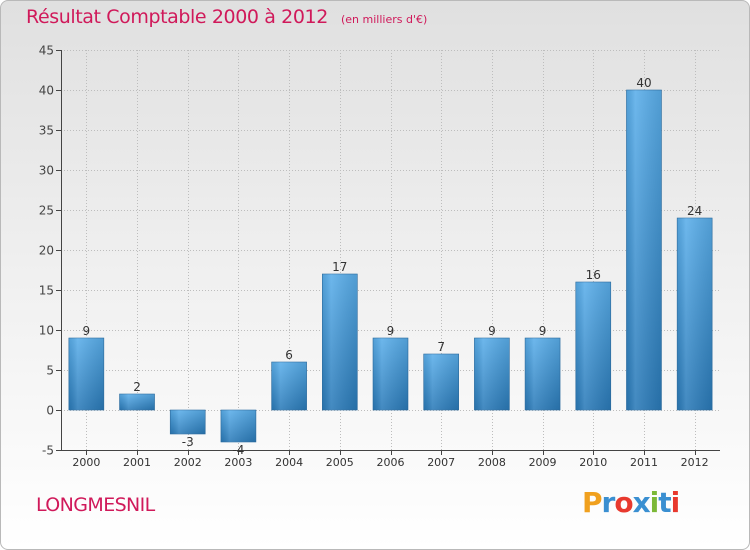 The image size is (750, 550). Describe the element at coordinates (289, 462) in the screenshot. I see `x-tick-label: 2004` at that location.